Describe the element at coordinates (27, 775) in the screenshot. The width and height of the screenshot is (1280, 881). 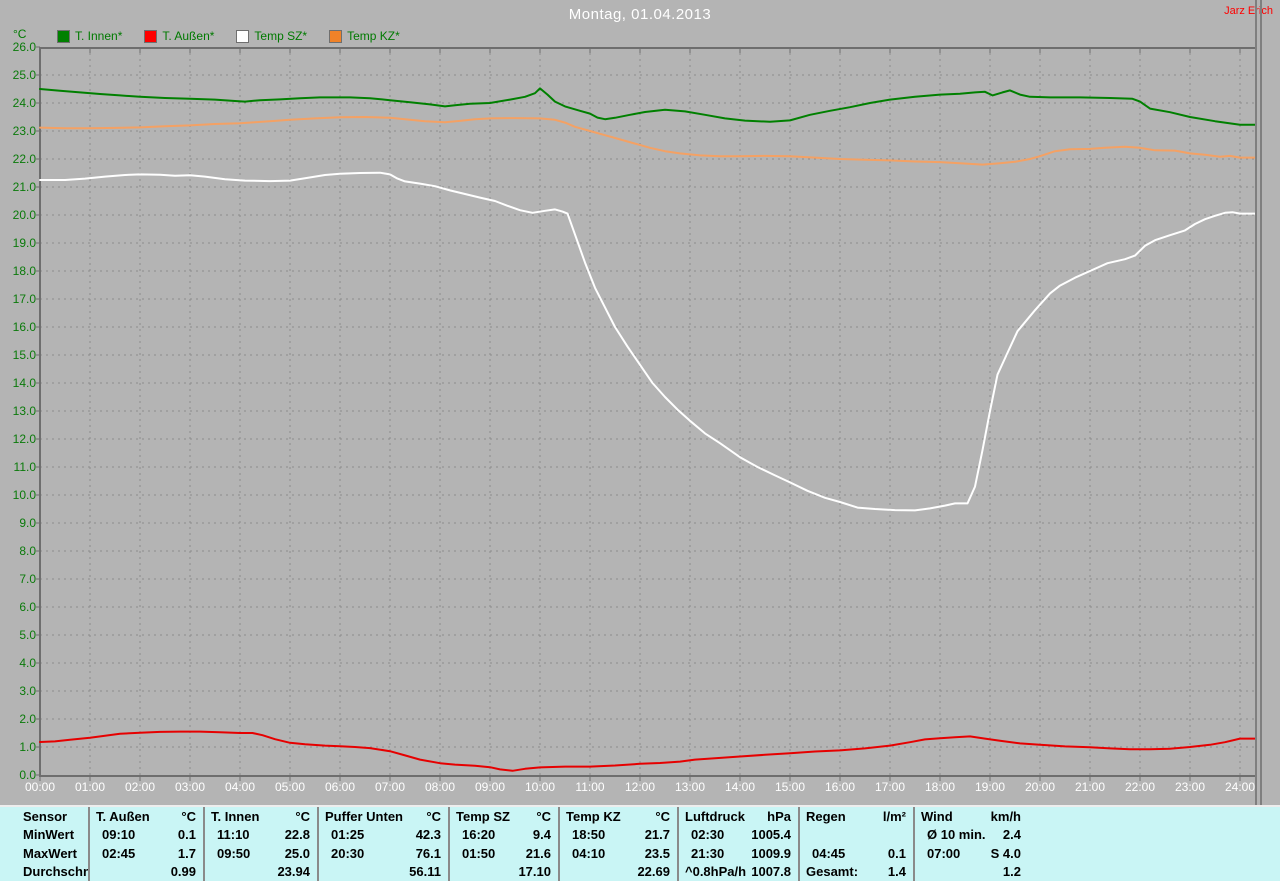
I see `y-tick-label: 0.0` at that location.